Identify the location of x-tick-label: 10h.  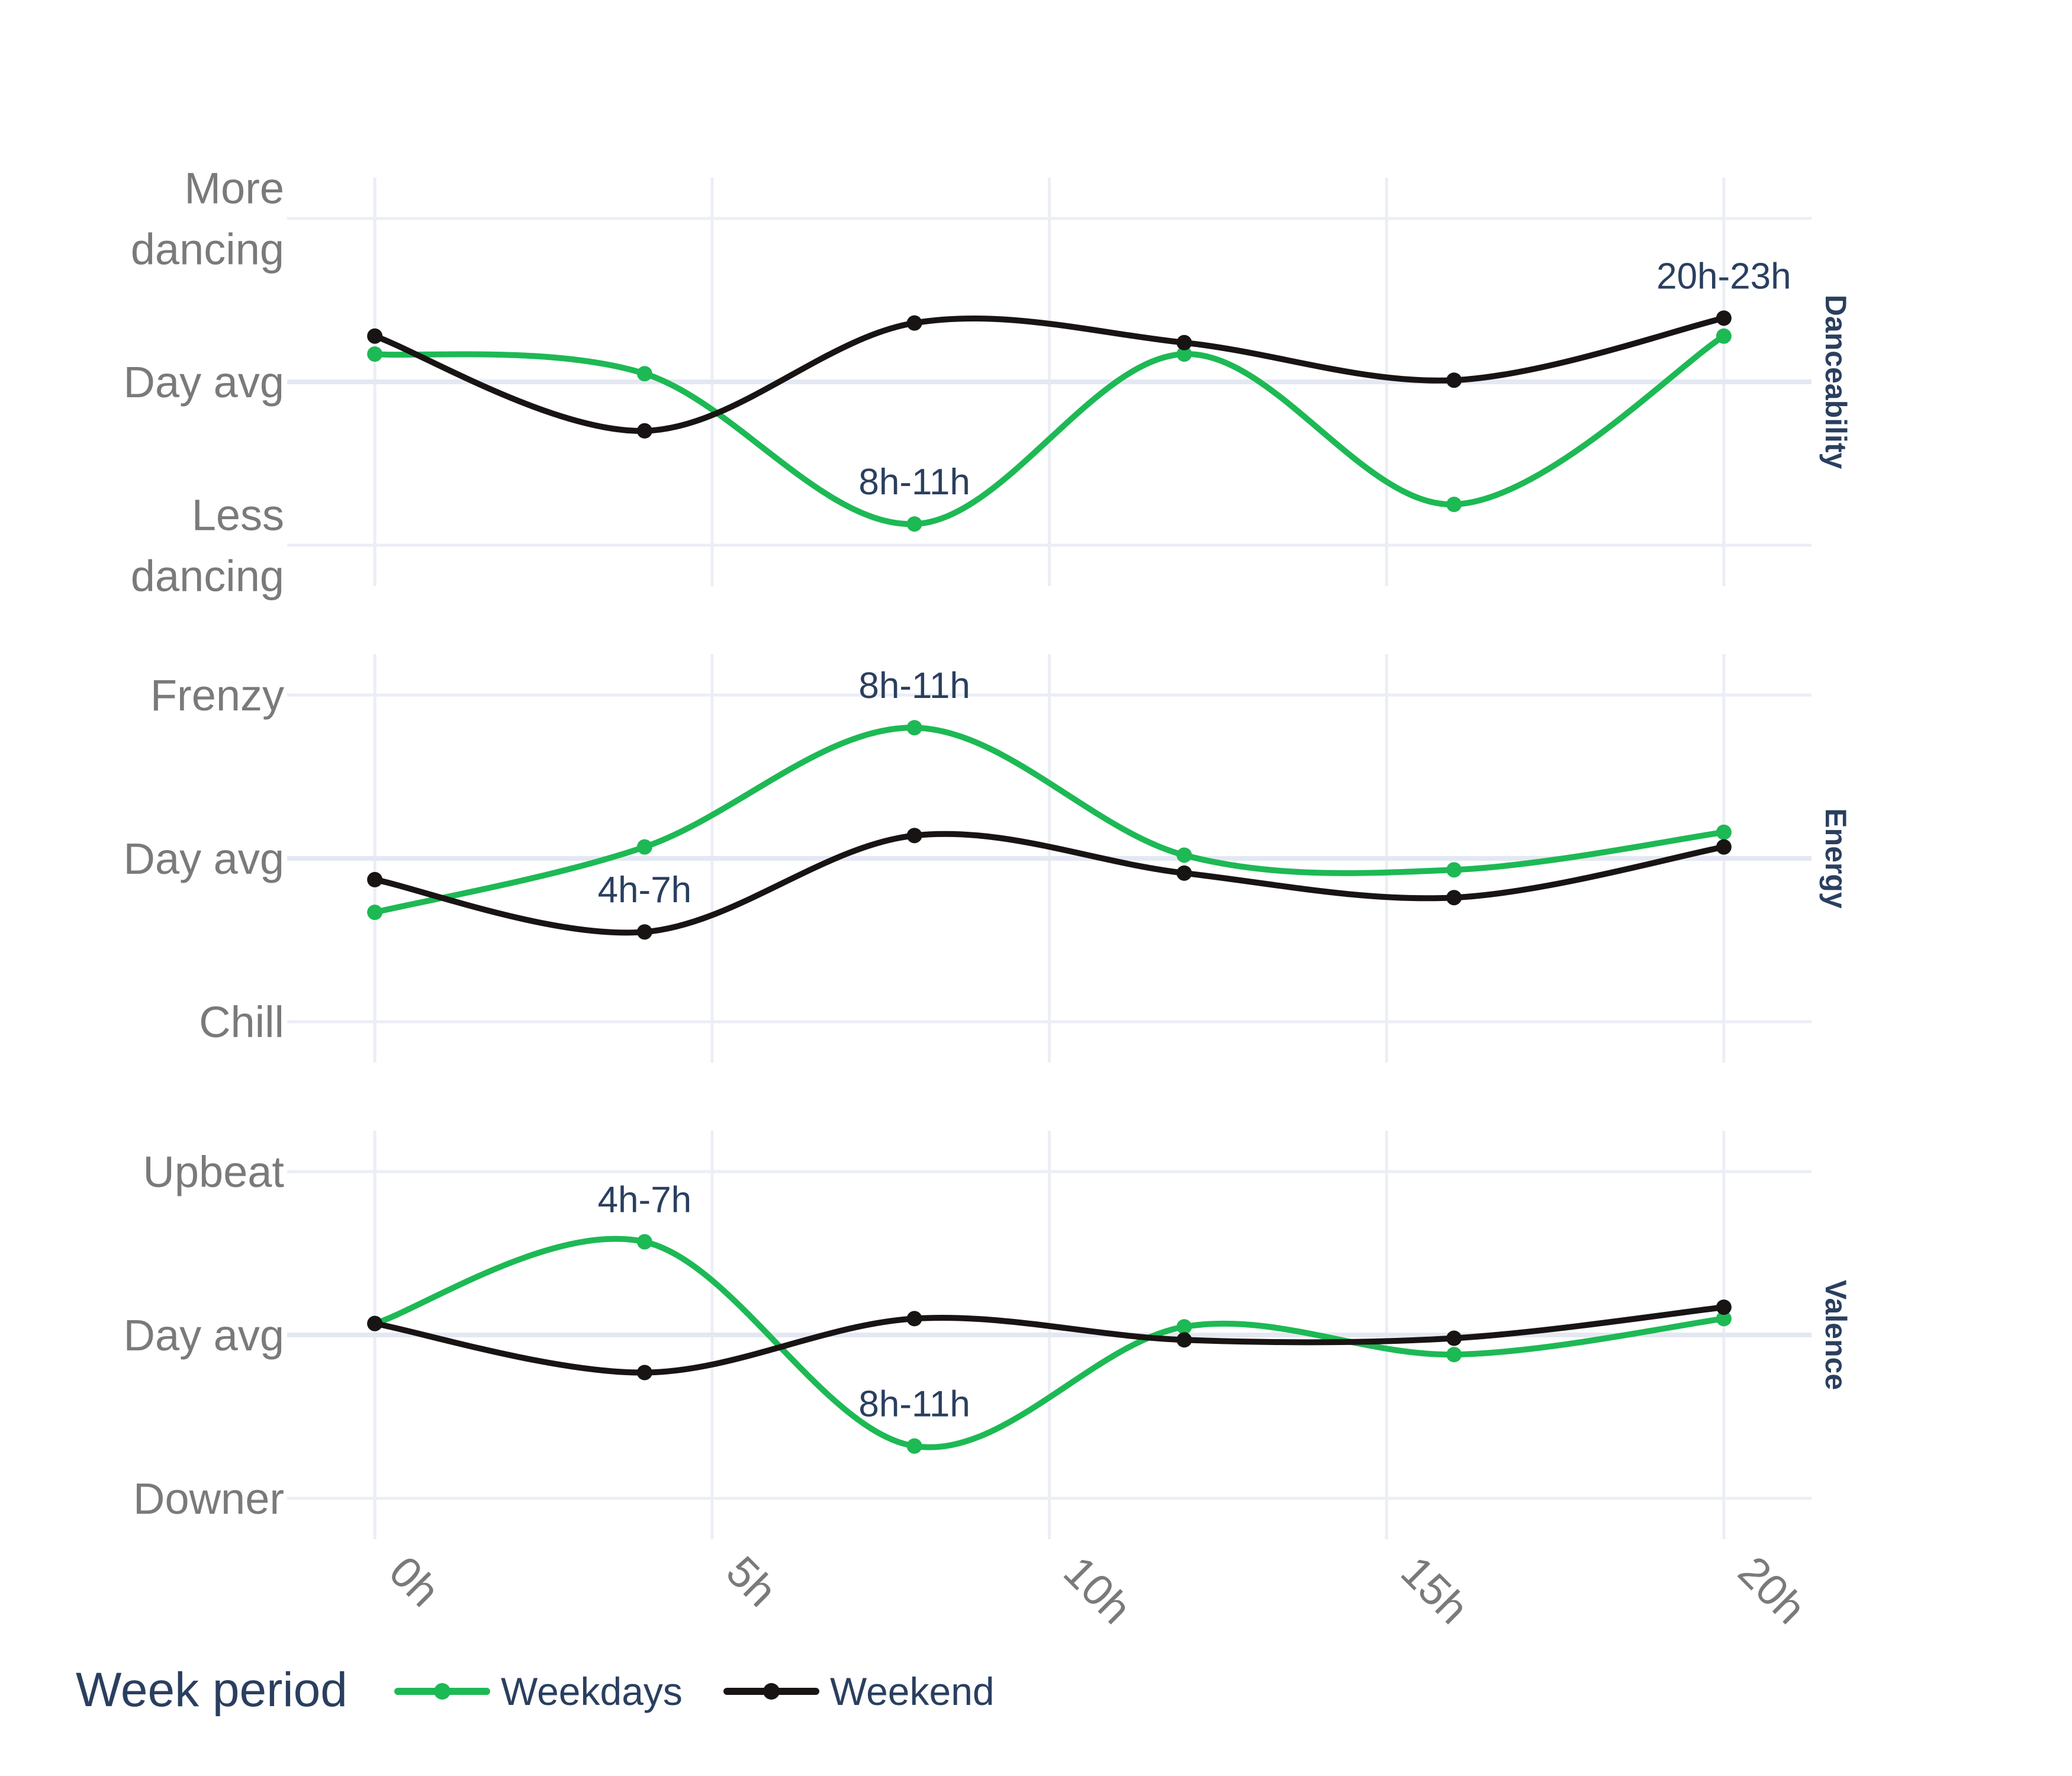
(1097, 1590).